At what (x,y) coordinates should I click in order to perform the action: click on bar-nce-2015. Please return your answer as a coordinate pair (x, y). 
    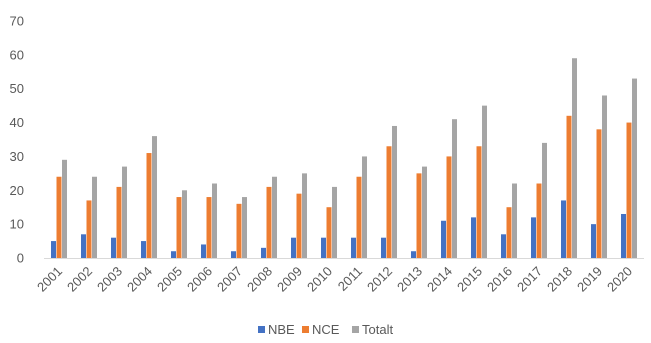
    Looking at the image, I should click on (479, 202).